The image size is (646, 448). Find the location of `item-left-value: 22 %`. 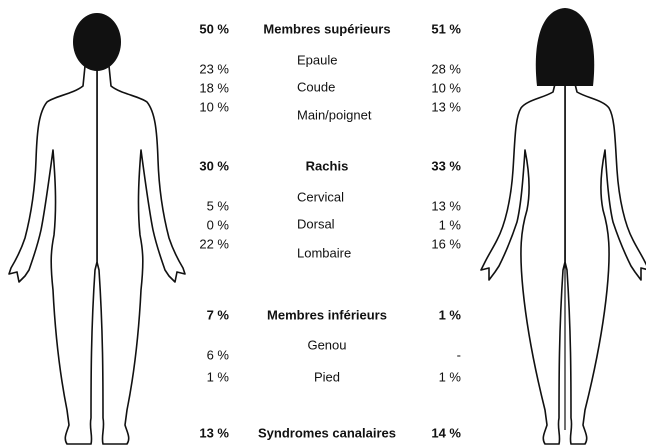

item-left-value: 22 % is located at coordinates (214, 243).